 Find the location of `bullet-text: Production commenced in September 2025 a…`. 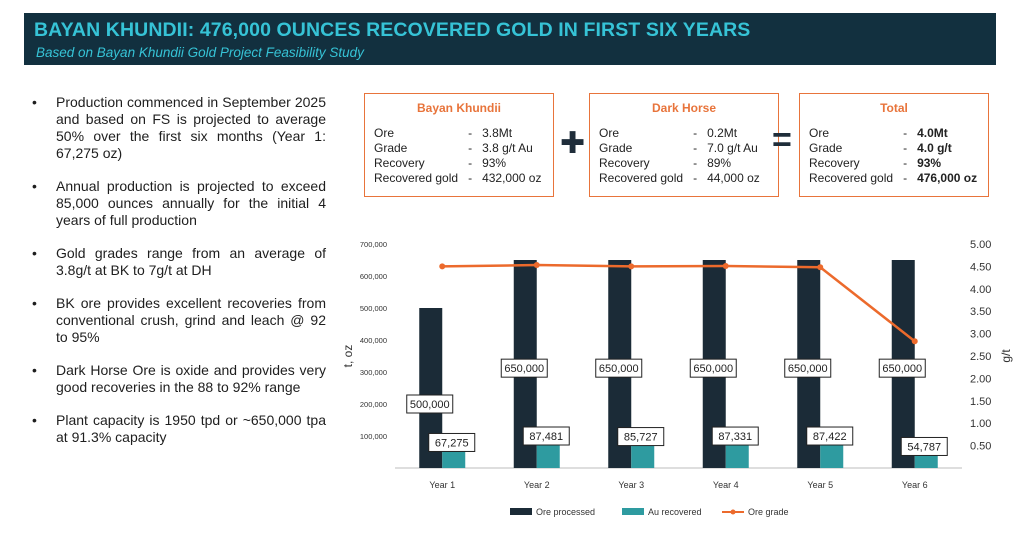

bullet-text: Production commenced in September 2025 a… is located at coordinates (191, 127).